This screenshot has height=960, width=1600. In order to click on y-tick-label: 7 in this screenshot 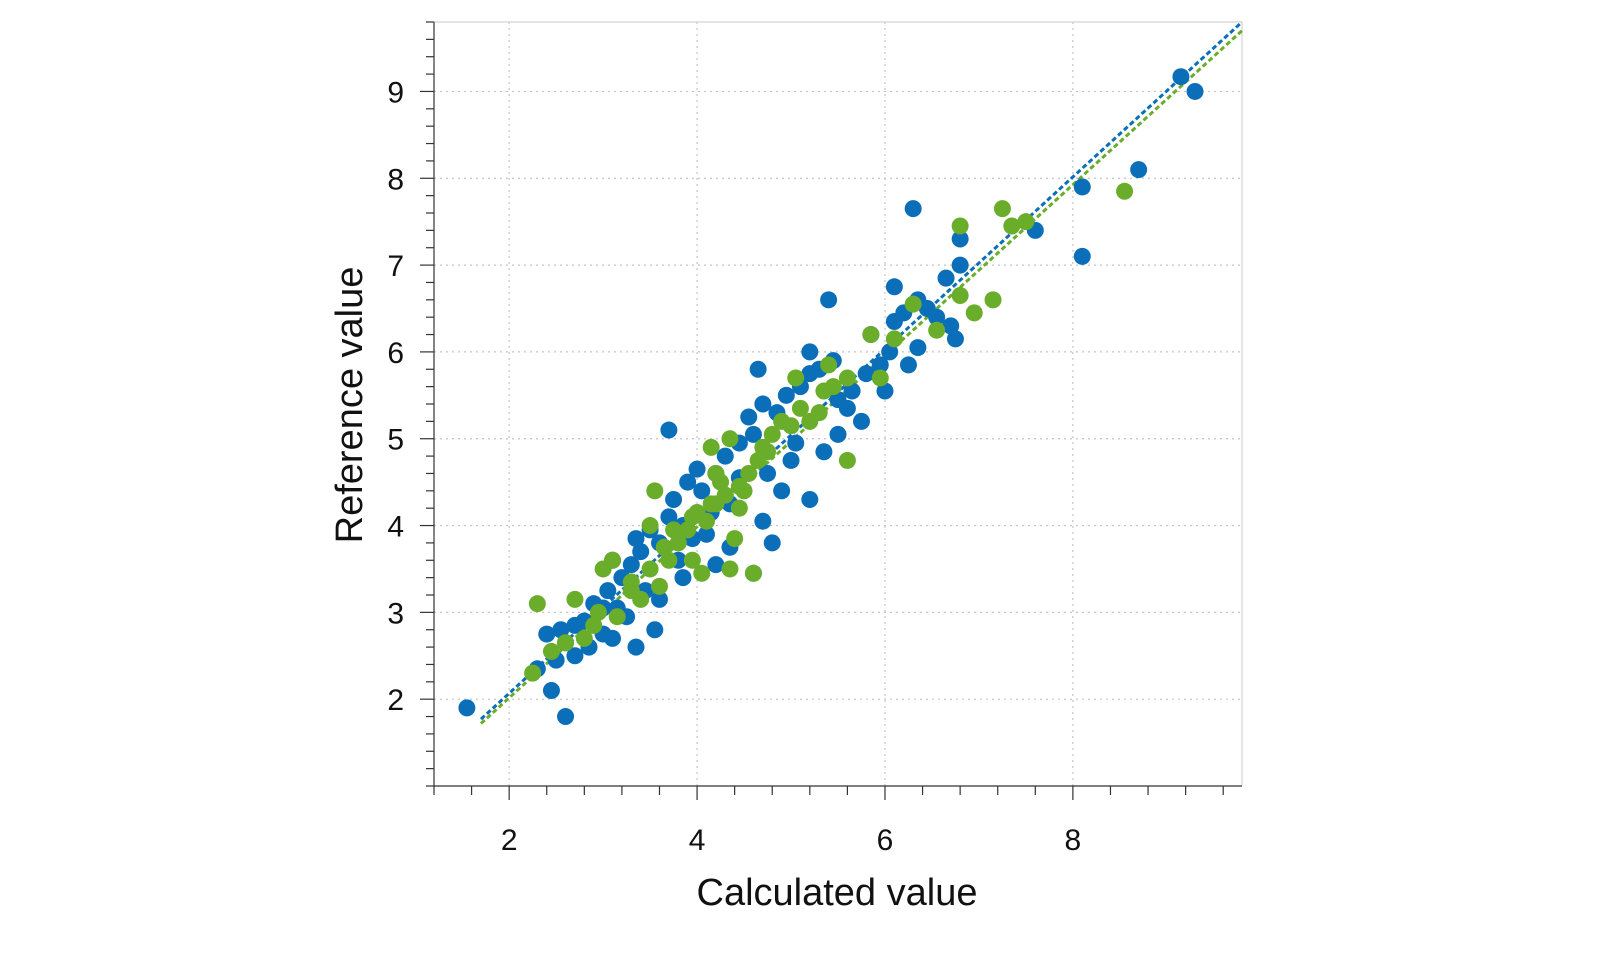, I will do `click(395, 266)`.